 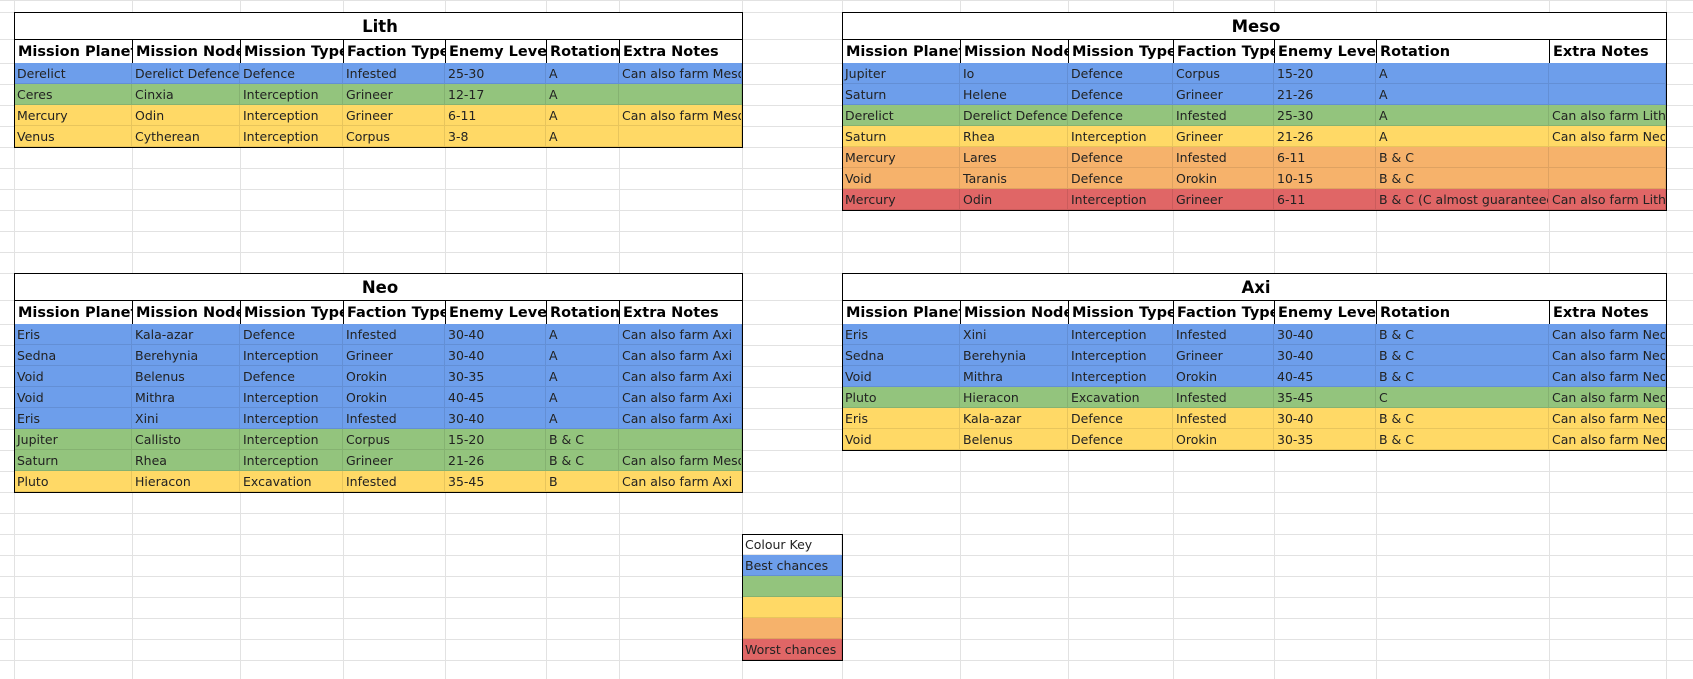 What do you see at coordinates (792, 544) in the screenshot?
I see `key-title: Colour Key` at bounding box center [792, 544].